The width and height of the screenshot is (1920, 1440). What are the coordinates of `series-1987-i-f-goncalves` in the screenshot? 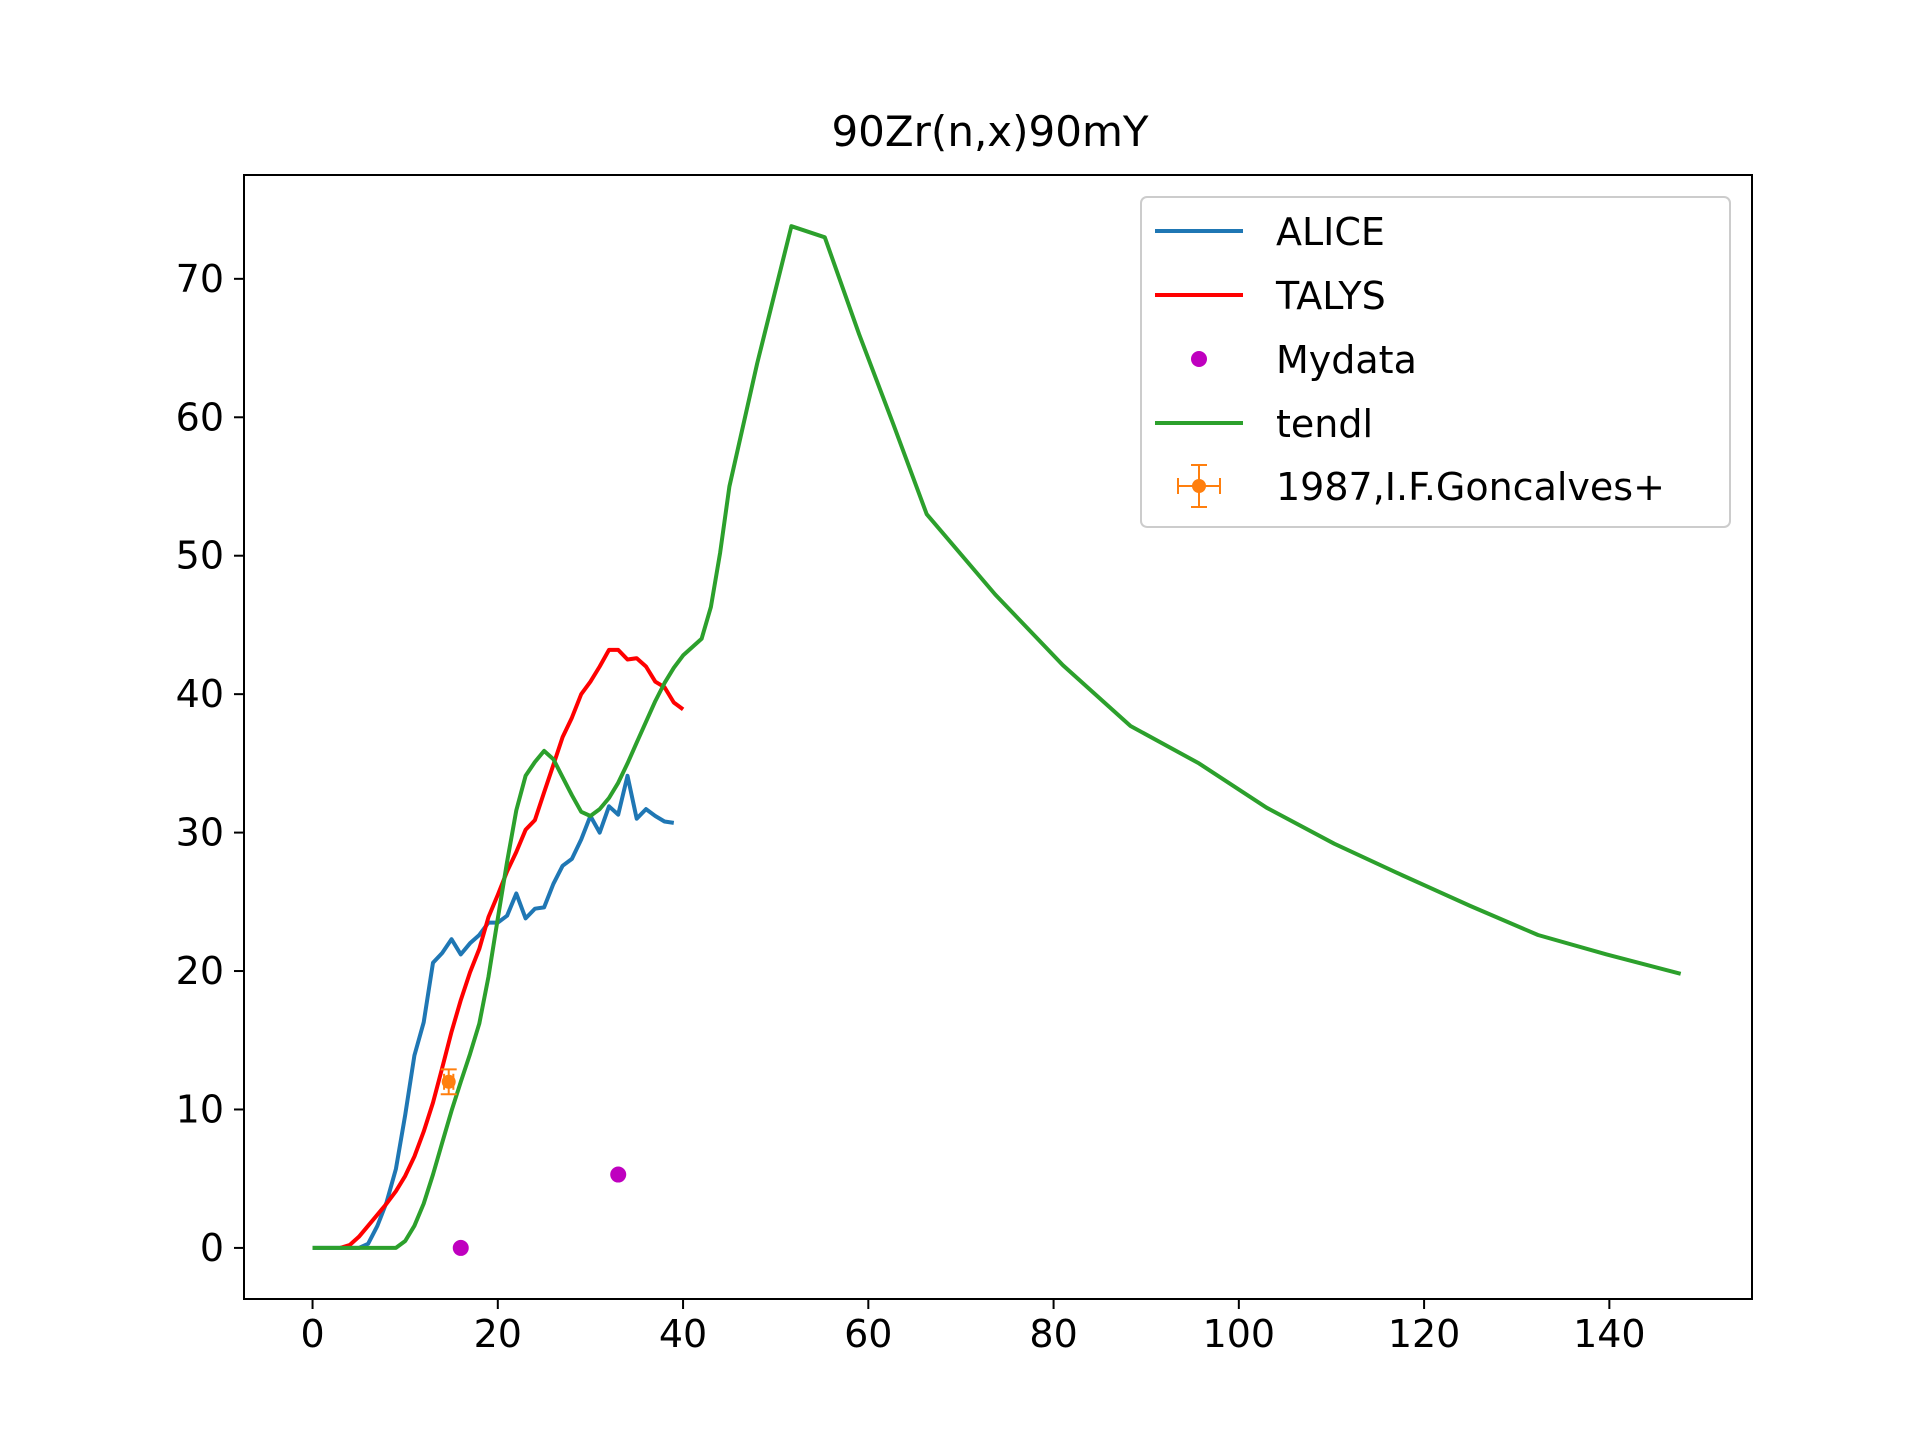 It's located at (448, 1082).